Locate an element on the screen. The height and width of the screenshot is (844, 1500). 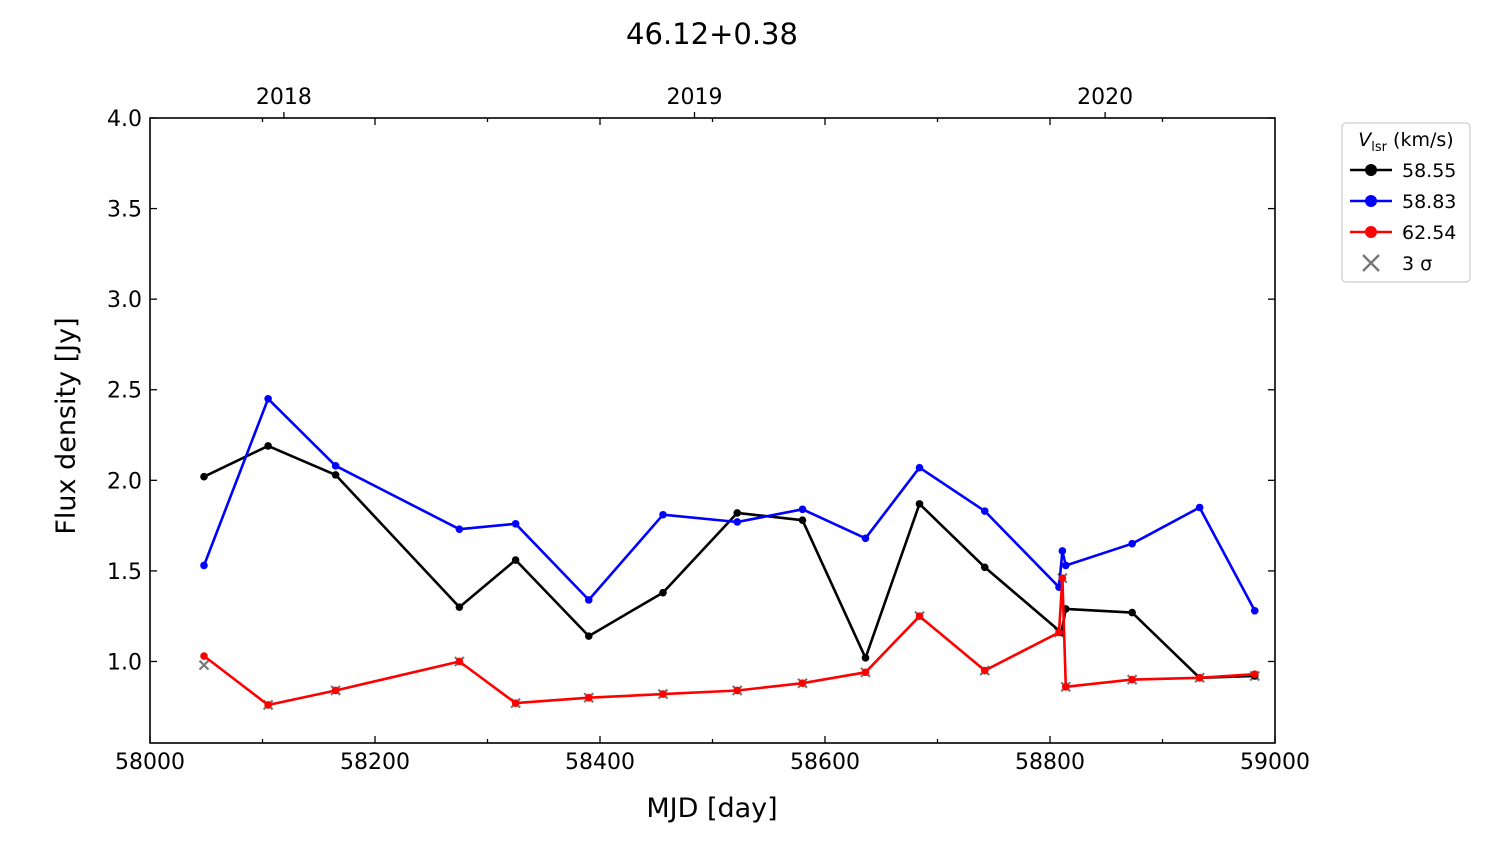
legend-title-unit: (km/s) is located at coordinates (1420, 140).